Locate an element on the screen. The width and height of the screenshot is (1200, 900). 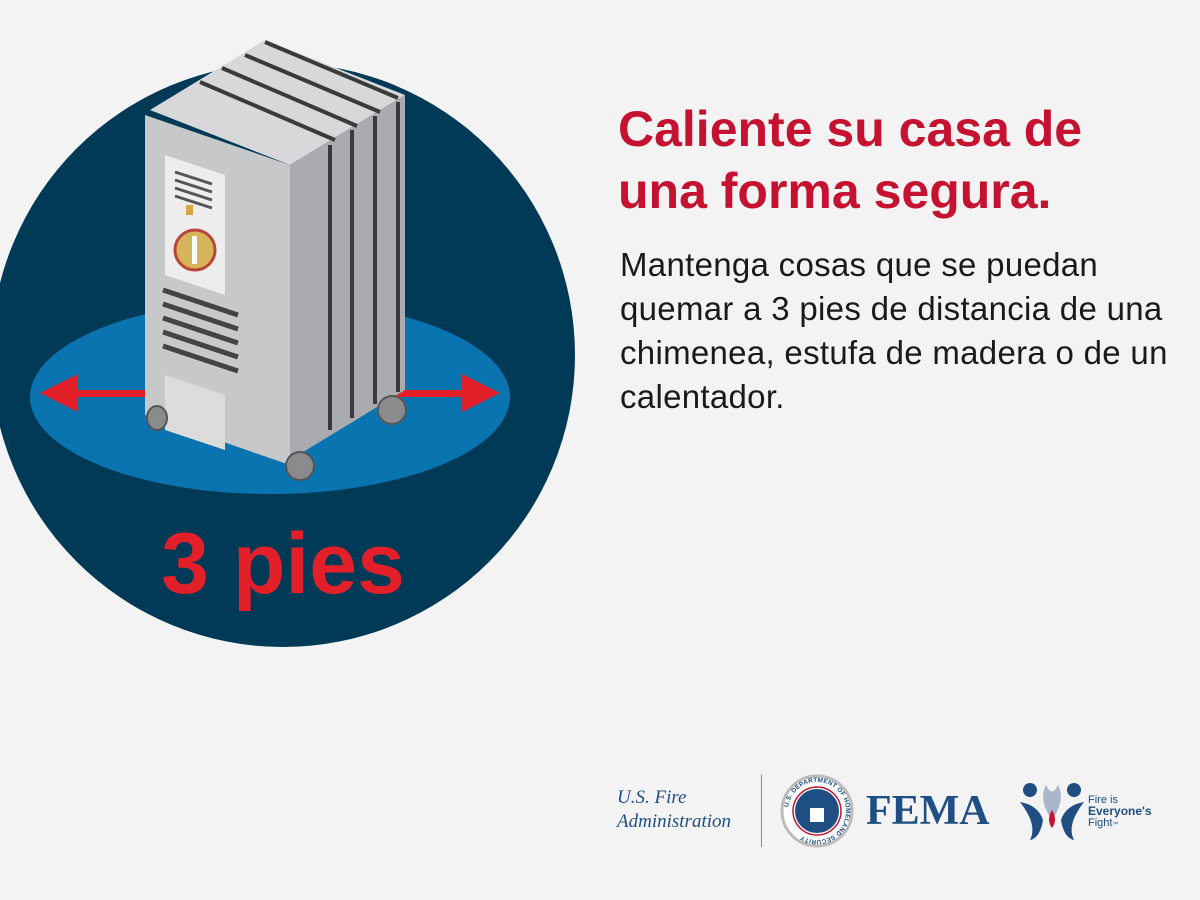
logo-divider is located at coordinates (761, 811).